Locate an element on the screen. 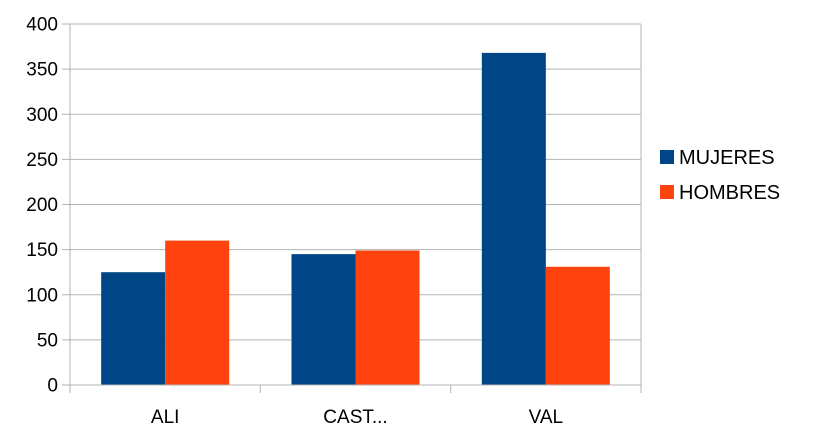 This screenshot has height=430, width=814. x-tick-label: VAL is located at coordinates (546, 416).